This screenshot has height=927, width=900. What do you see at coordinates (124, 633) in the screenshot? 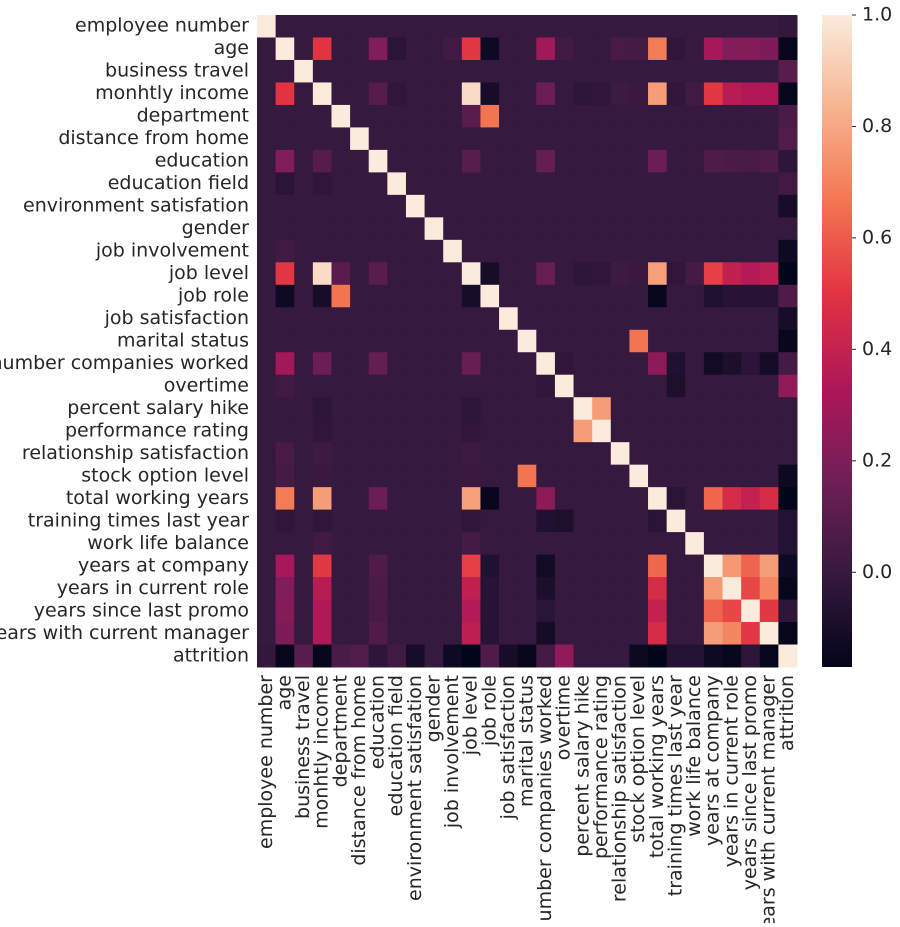
I see `y-tick-label: years with current manager` at bounding box center [124, 633].